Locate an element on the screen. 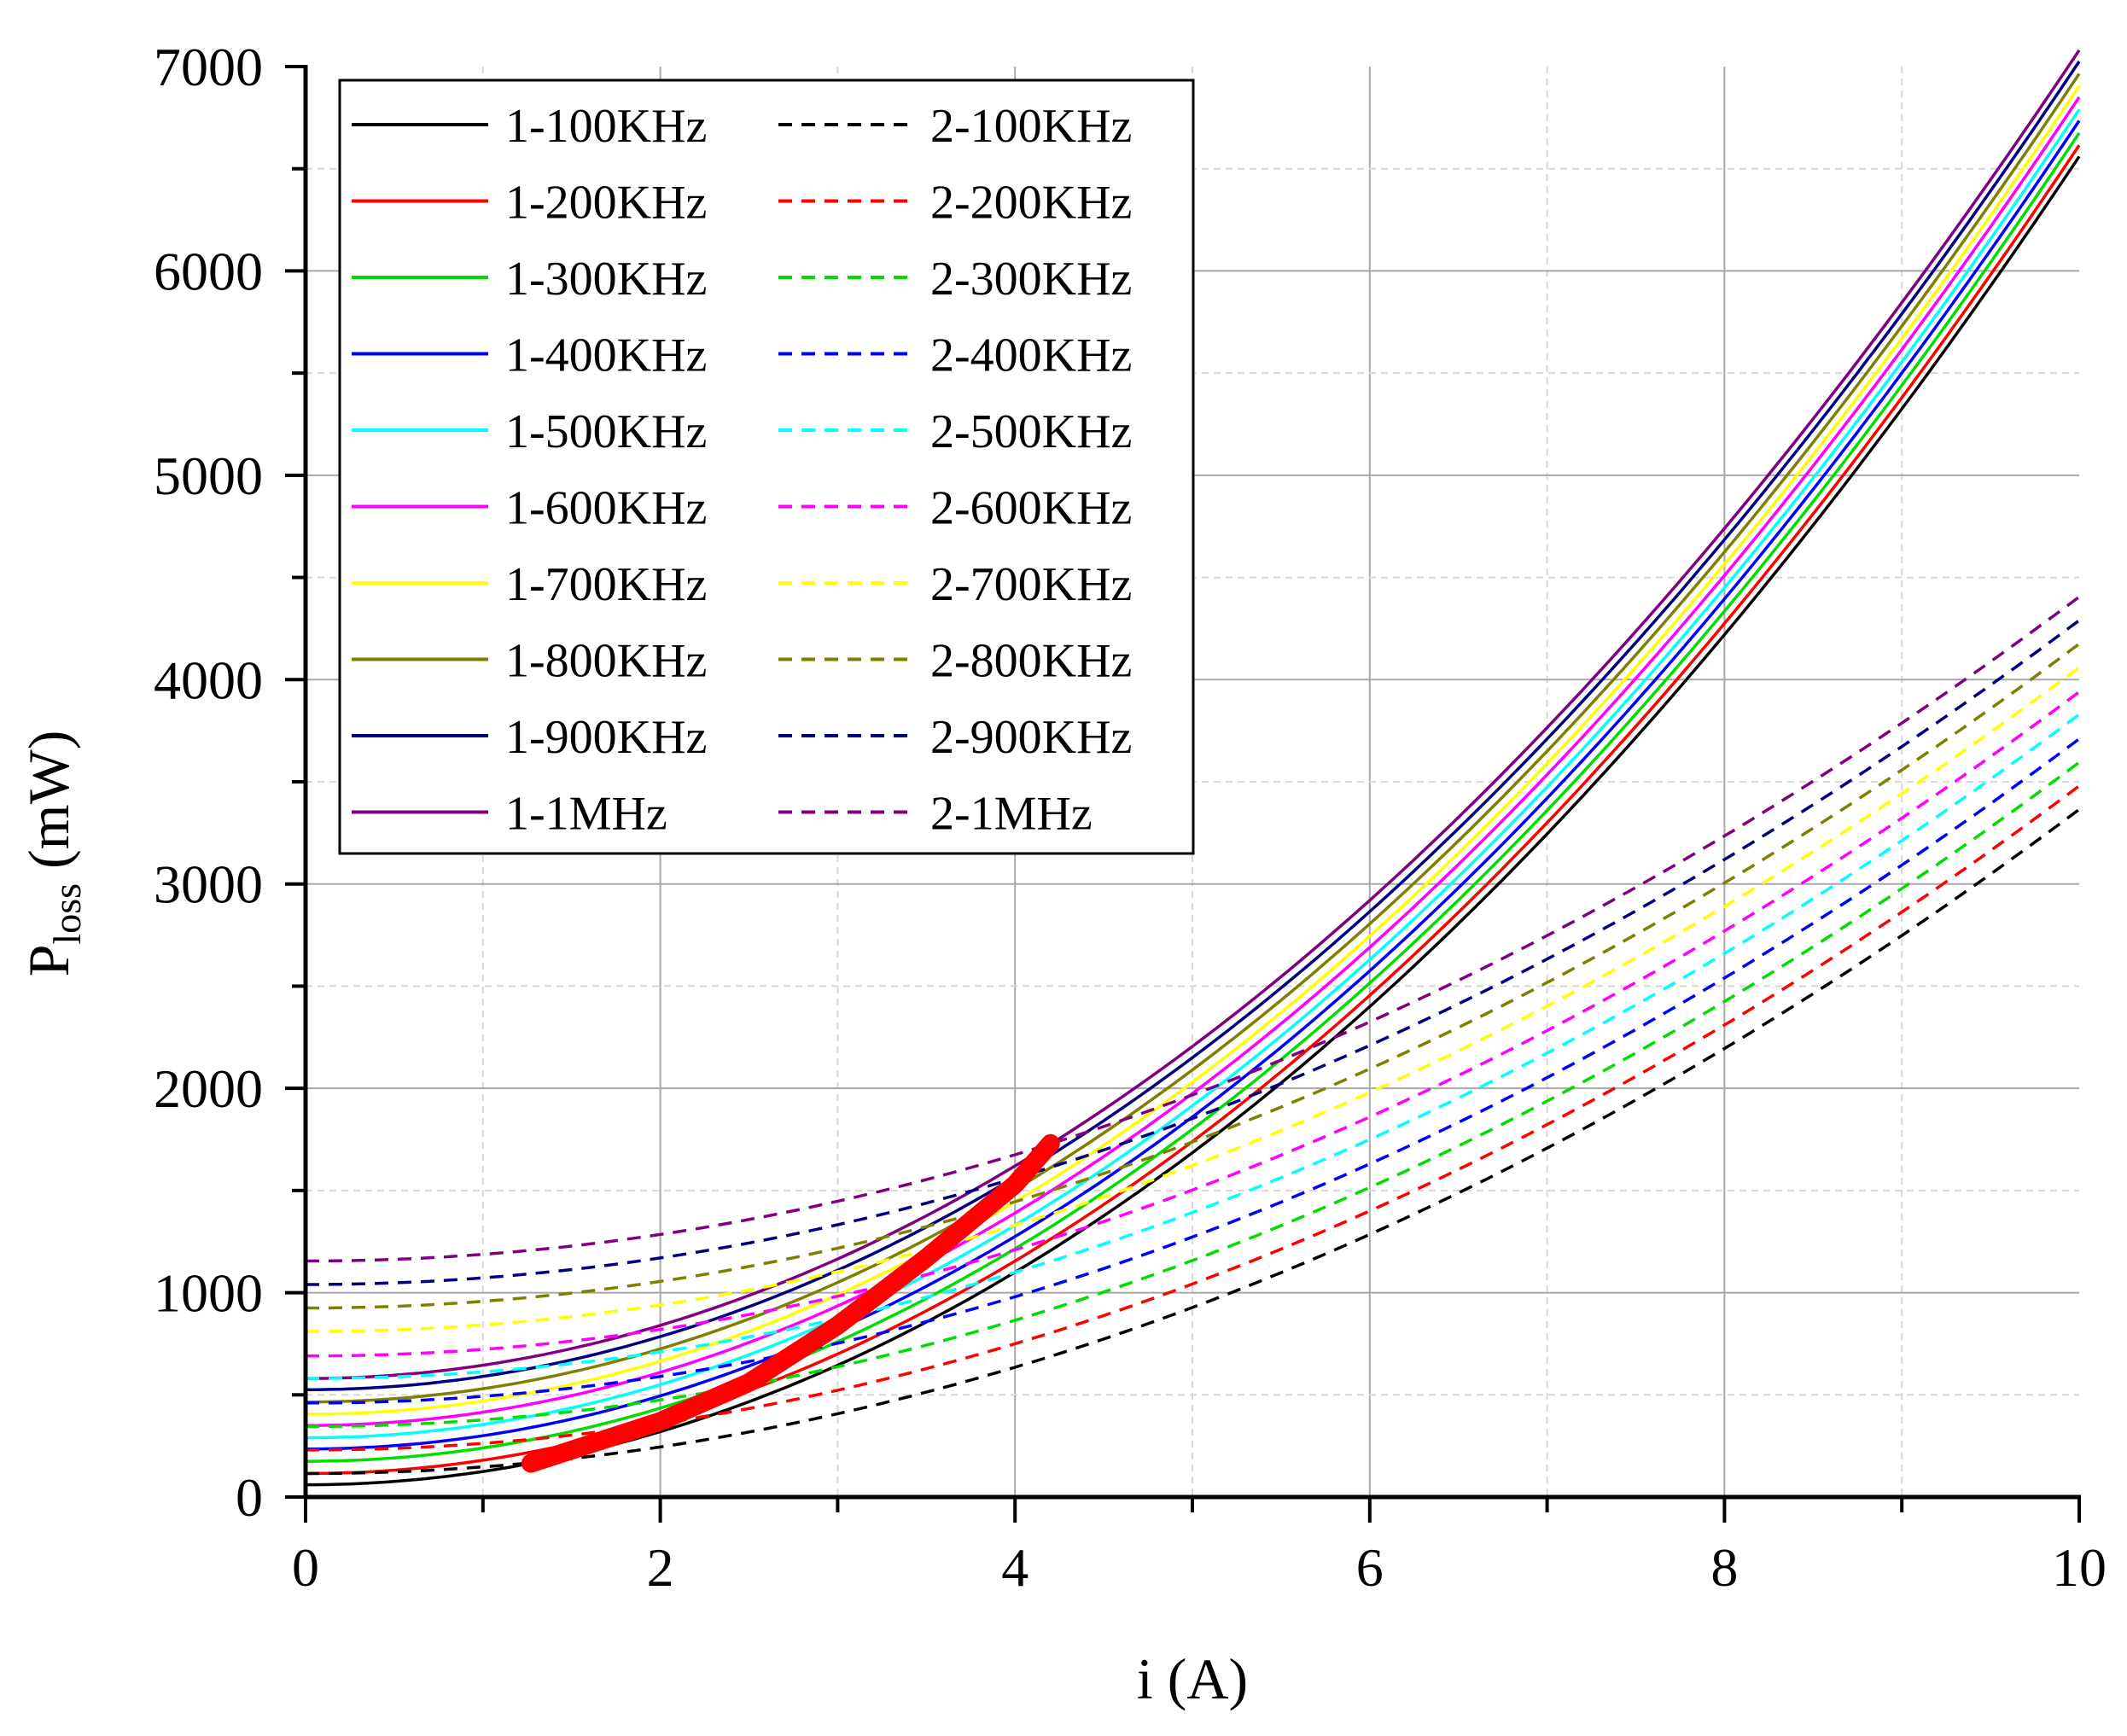  legend-label-1-300KHz: 1-300KHz is located at coordinates (606, 279).